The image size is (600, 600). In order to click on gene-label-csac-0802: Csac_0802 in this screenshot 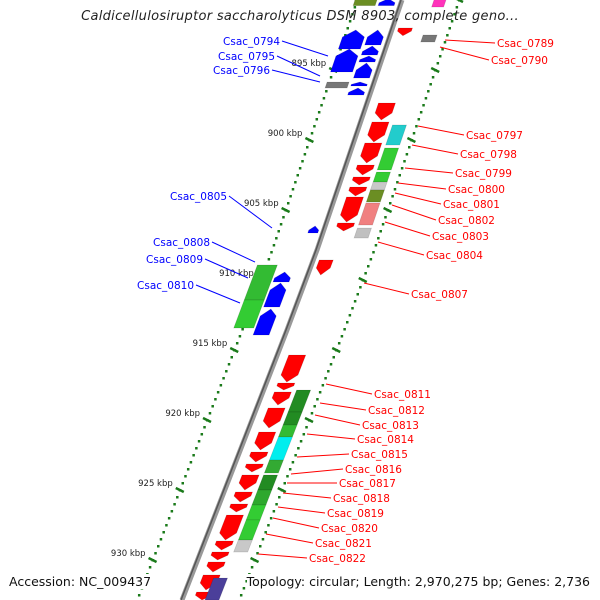, I will do `click(466, 221)`.